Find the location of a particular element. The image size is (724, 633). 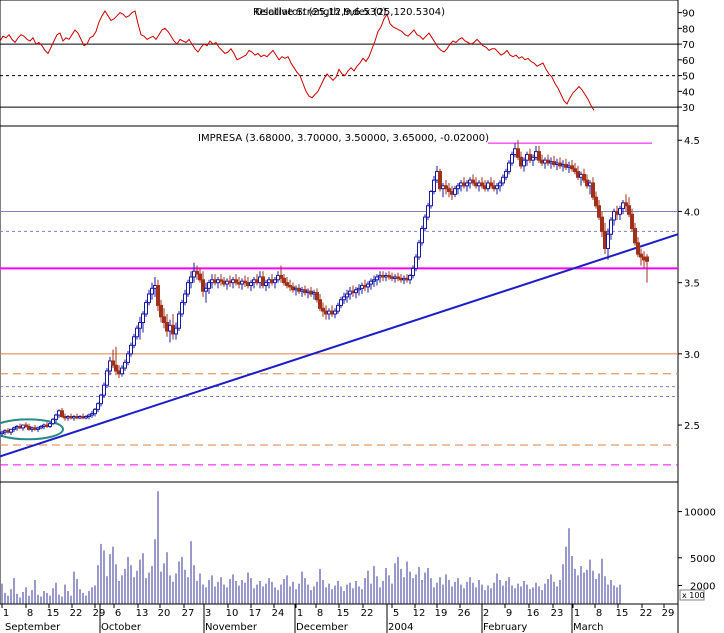

month-label: September is located at coordinates (33, 627).